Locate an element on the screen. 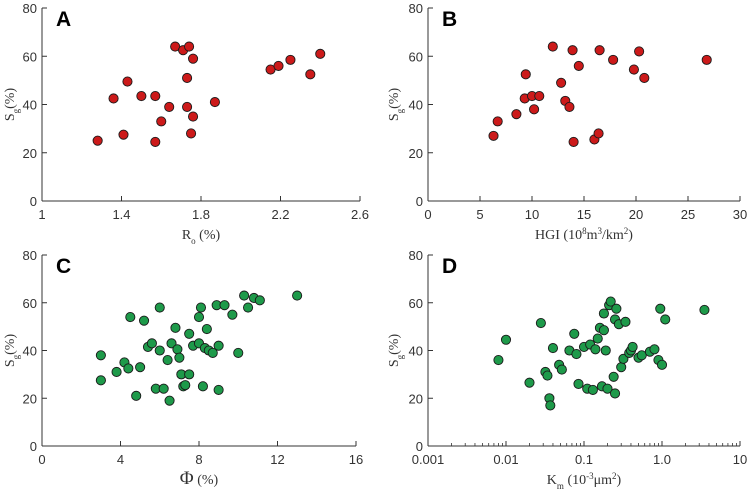 The image size is (754, 492). x-tick-label: 0.1 is located at coordinates (584, 459).